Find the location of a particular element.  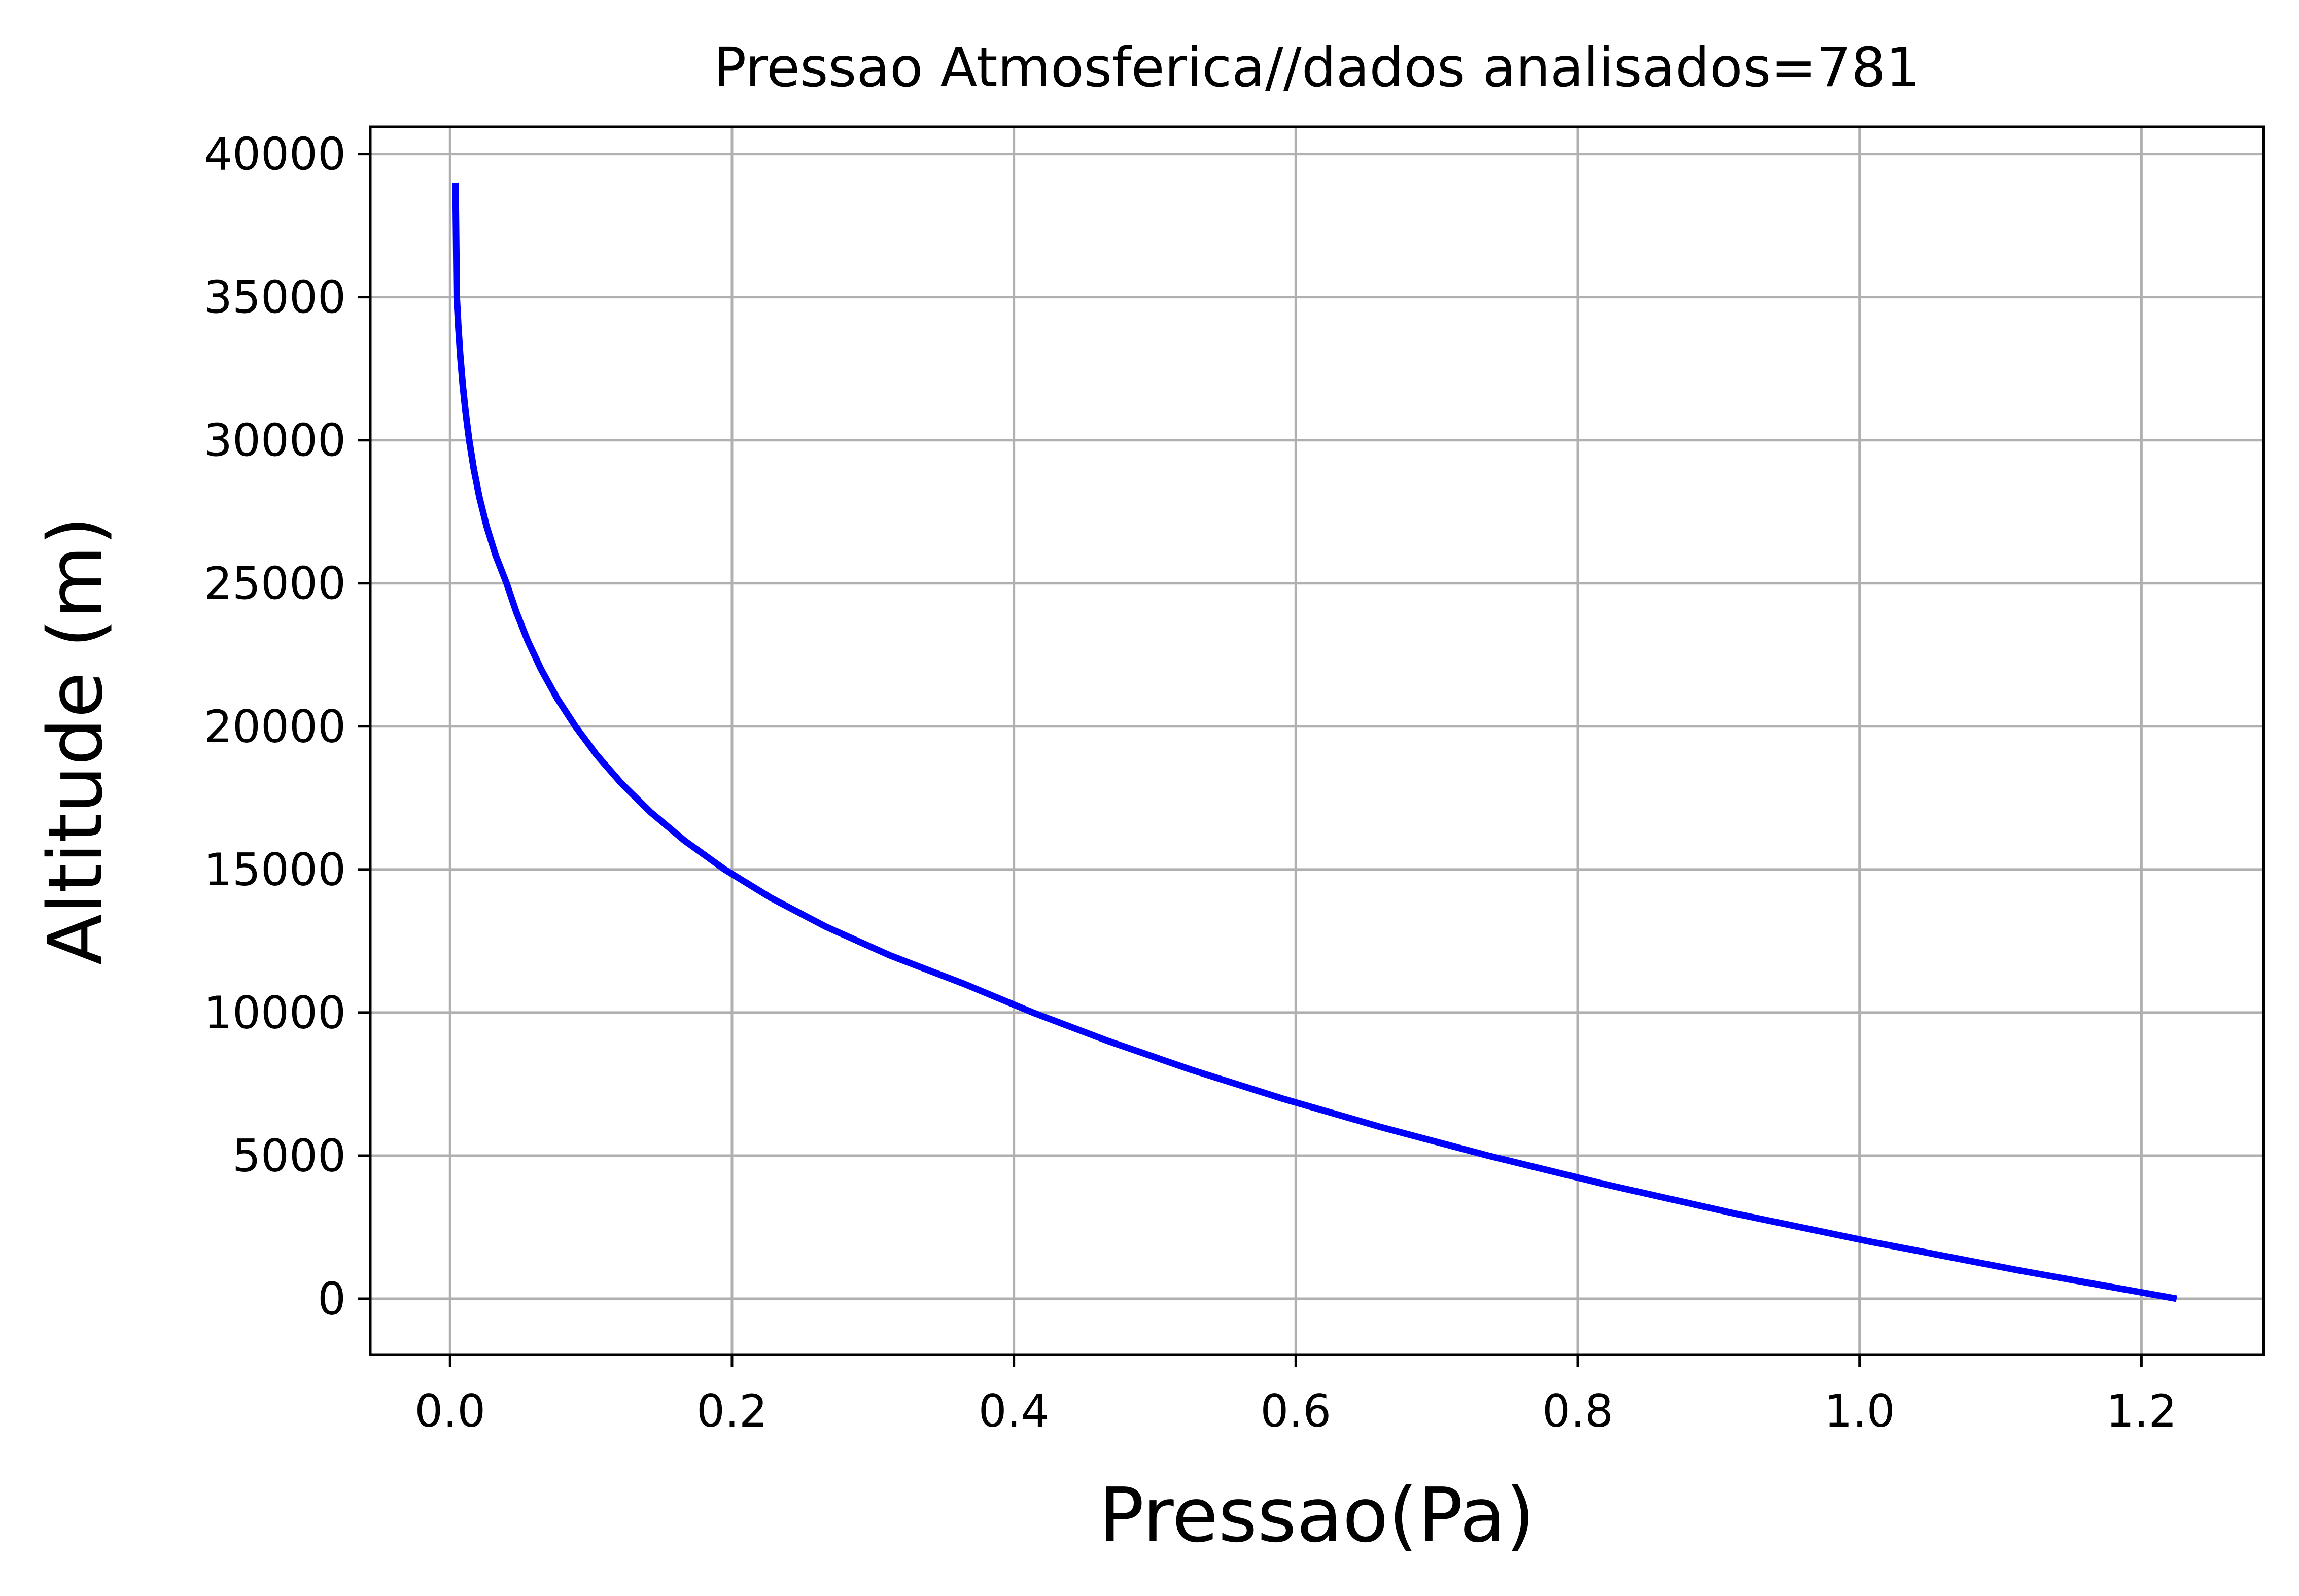

y-tick-label: 20000 is located at coordinates (275, 727).